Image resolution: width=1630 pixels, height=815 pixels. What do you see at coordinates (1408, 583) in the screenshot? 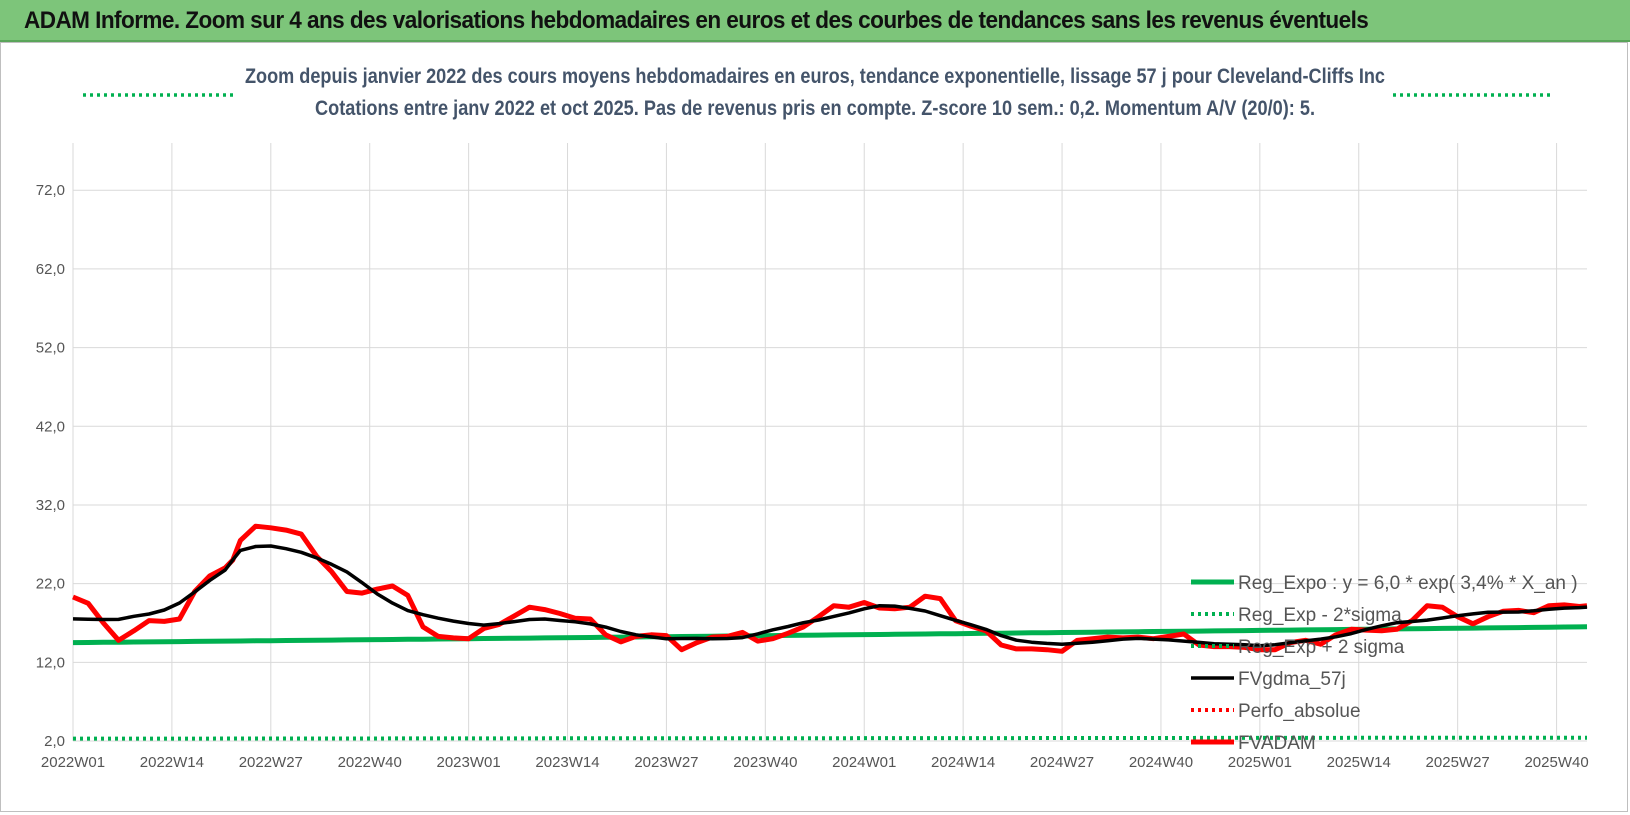
I see `legend-label-reg_expo: Reg_Expo : y = 6,0 * exp( 3,4% * X_an )` at bounding box center [1408, 583].